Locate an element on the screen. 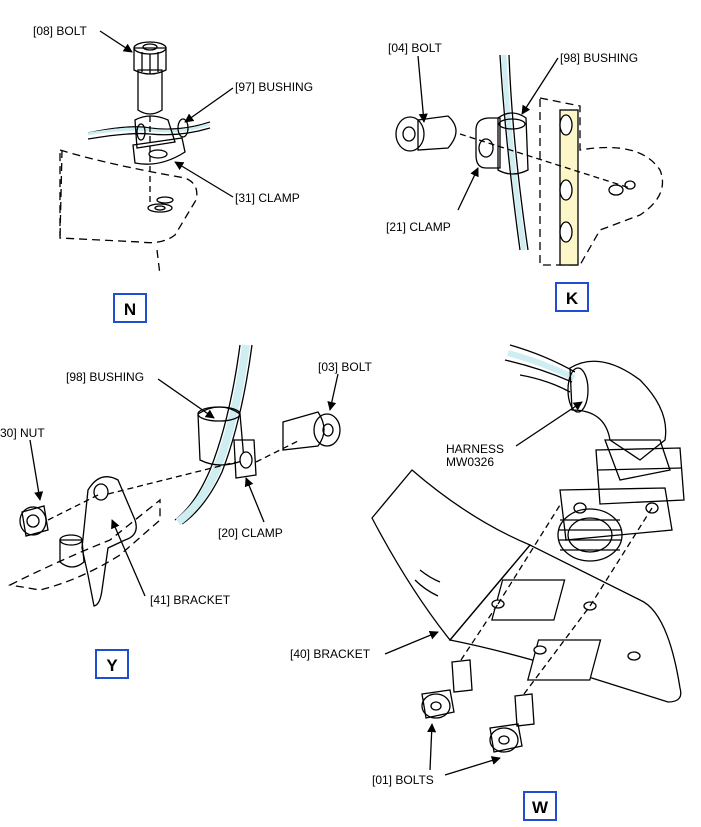 This screenshot has width=701, height=827. w-bolts-callout: [01] BOLTS is located at coordinates (403, 780).